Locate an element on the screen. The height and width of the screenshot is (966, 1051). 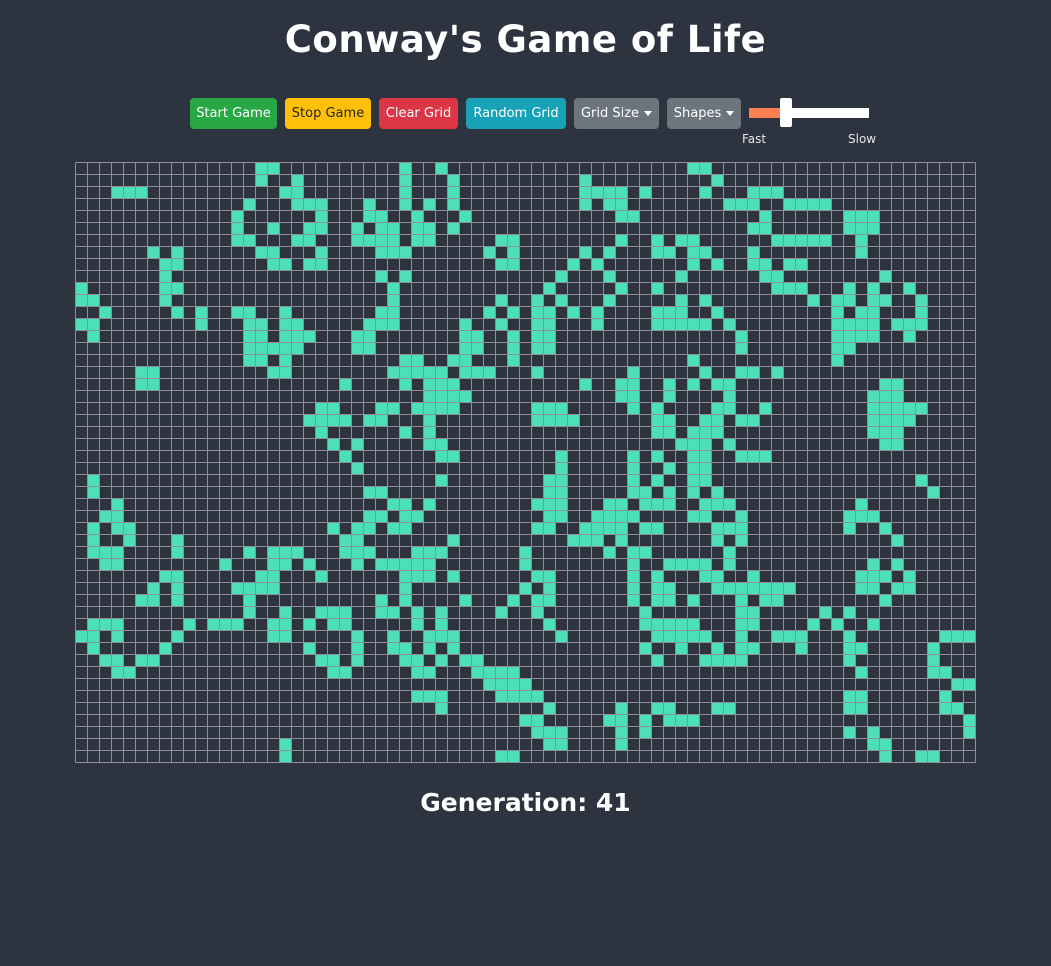
stop-game-button: Stop Game is located at coordinates (328, 113).